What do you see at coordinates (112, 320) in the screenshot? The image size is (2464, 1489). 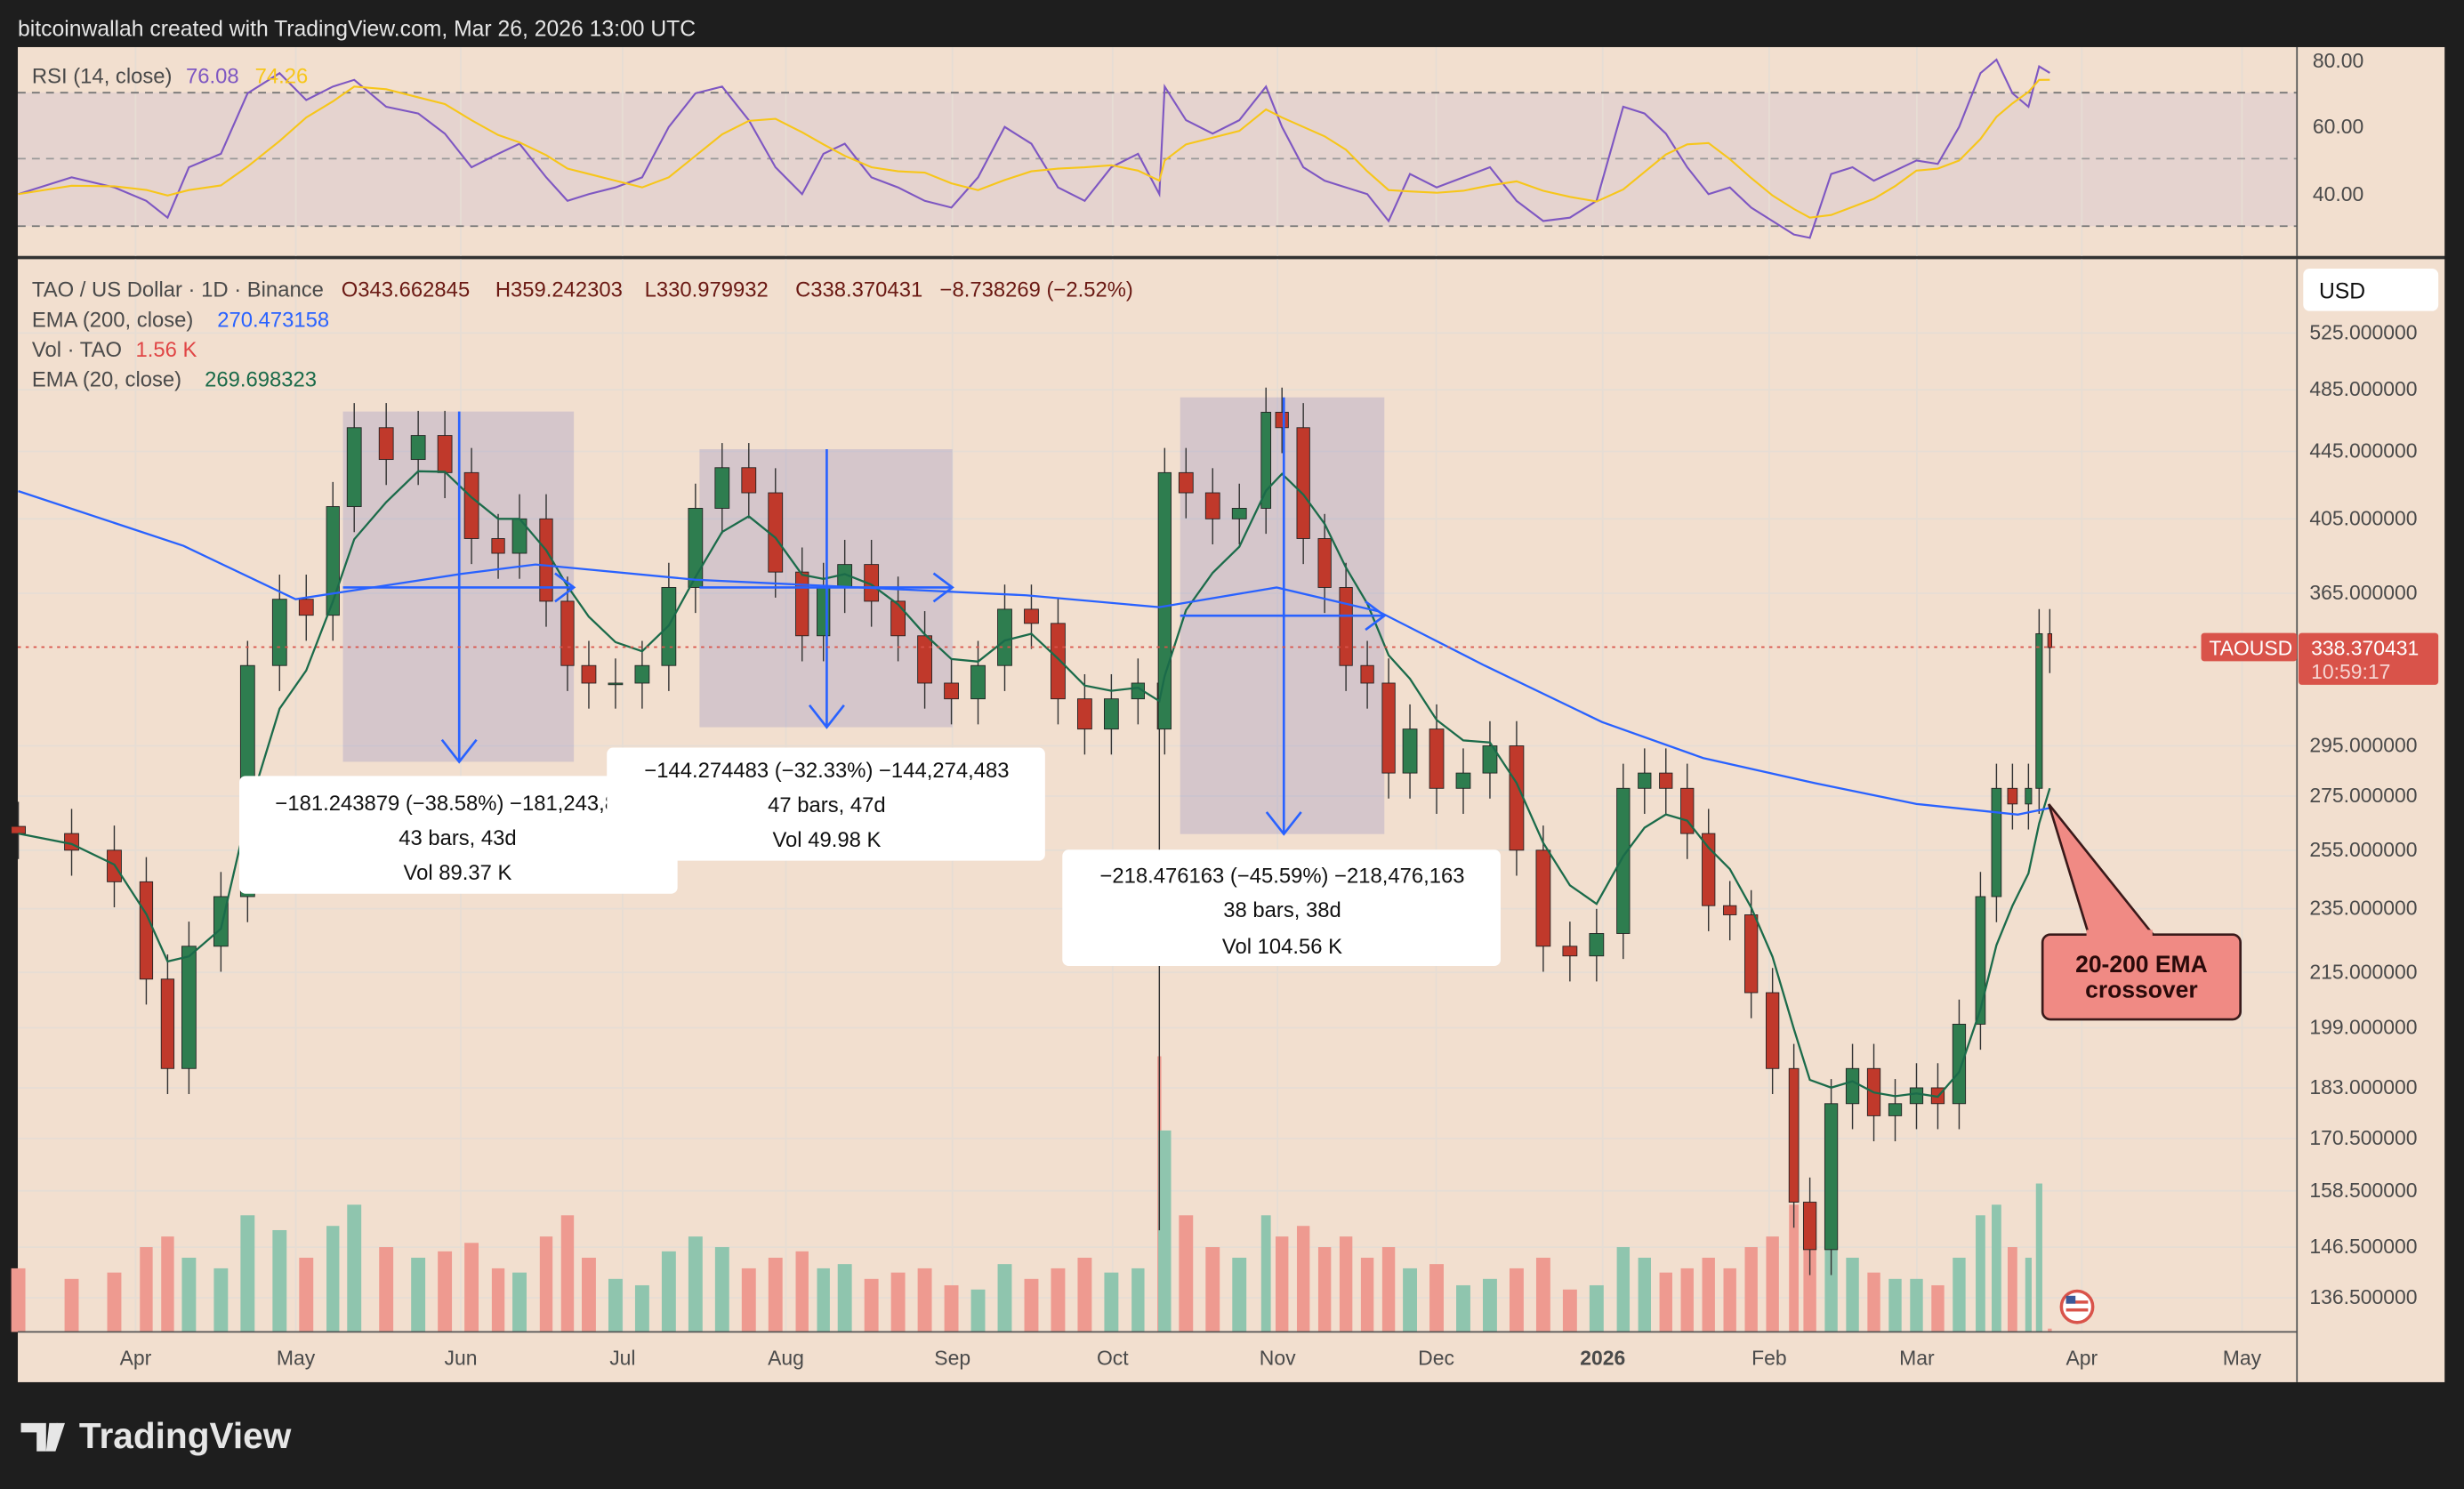 I see `ema200-label: EMA (200, close)` at bounding box center [112, 320].